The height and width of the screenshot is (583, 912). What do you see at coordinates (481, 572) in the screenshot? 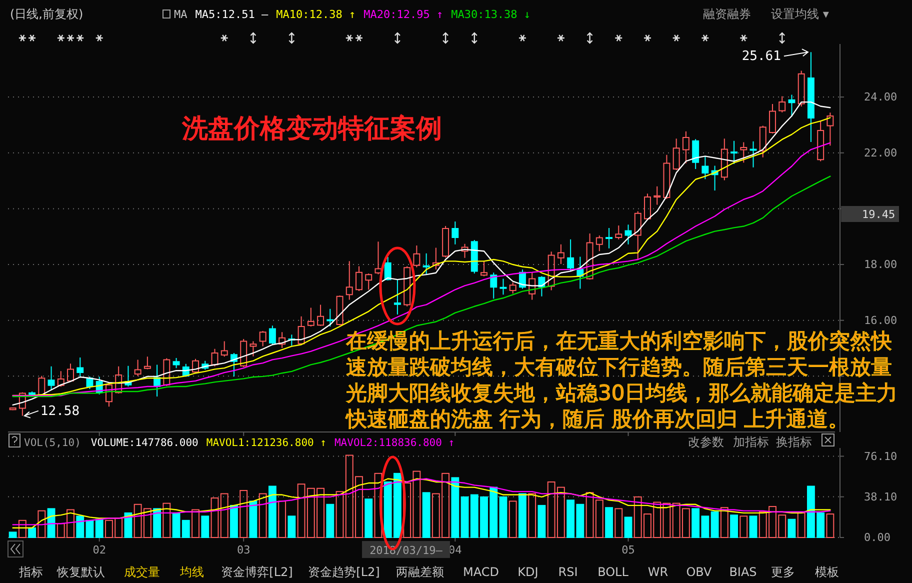
I see `text: MACD` at bounding box center [481, 572].